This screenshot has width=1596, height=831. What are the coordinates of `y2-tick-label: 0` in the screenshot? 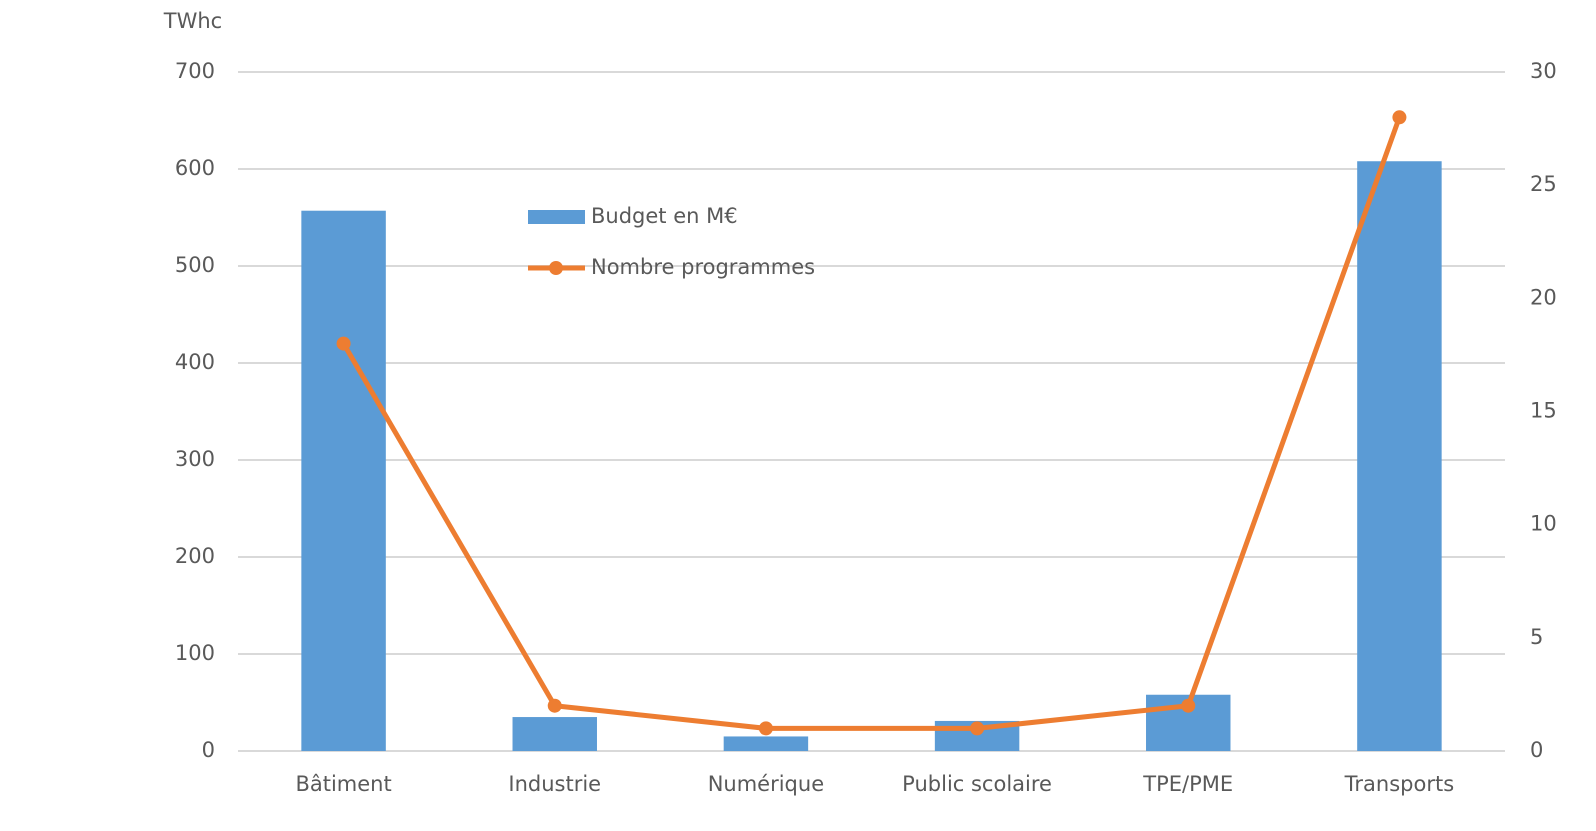 It's located at (1536, 750).